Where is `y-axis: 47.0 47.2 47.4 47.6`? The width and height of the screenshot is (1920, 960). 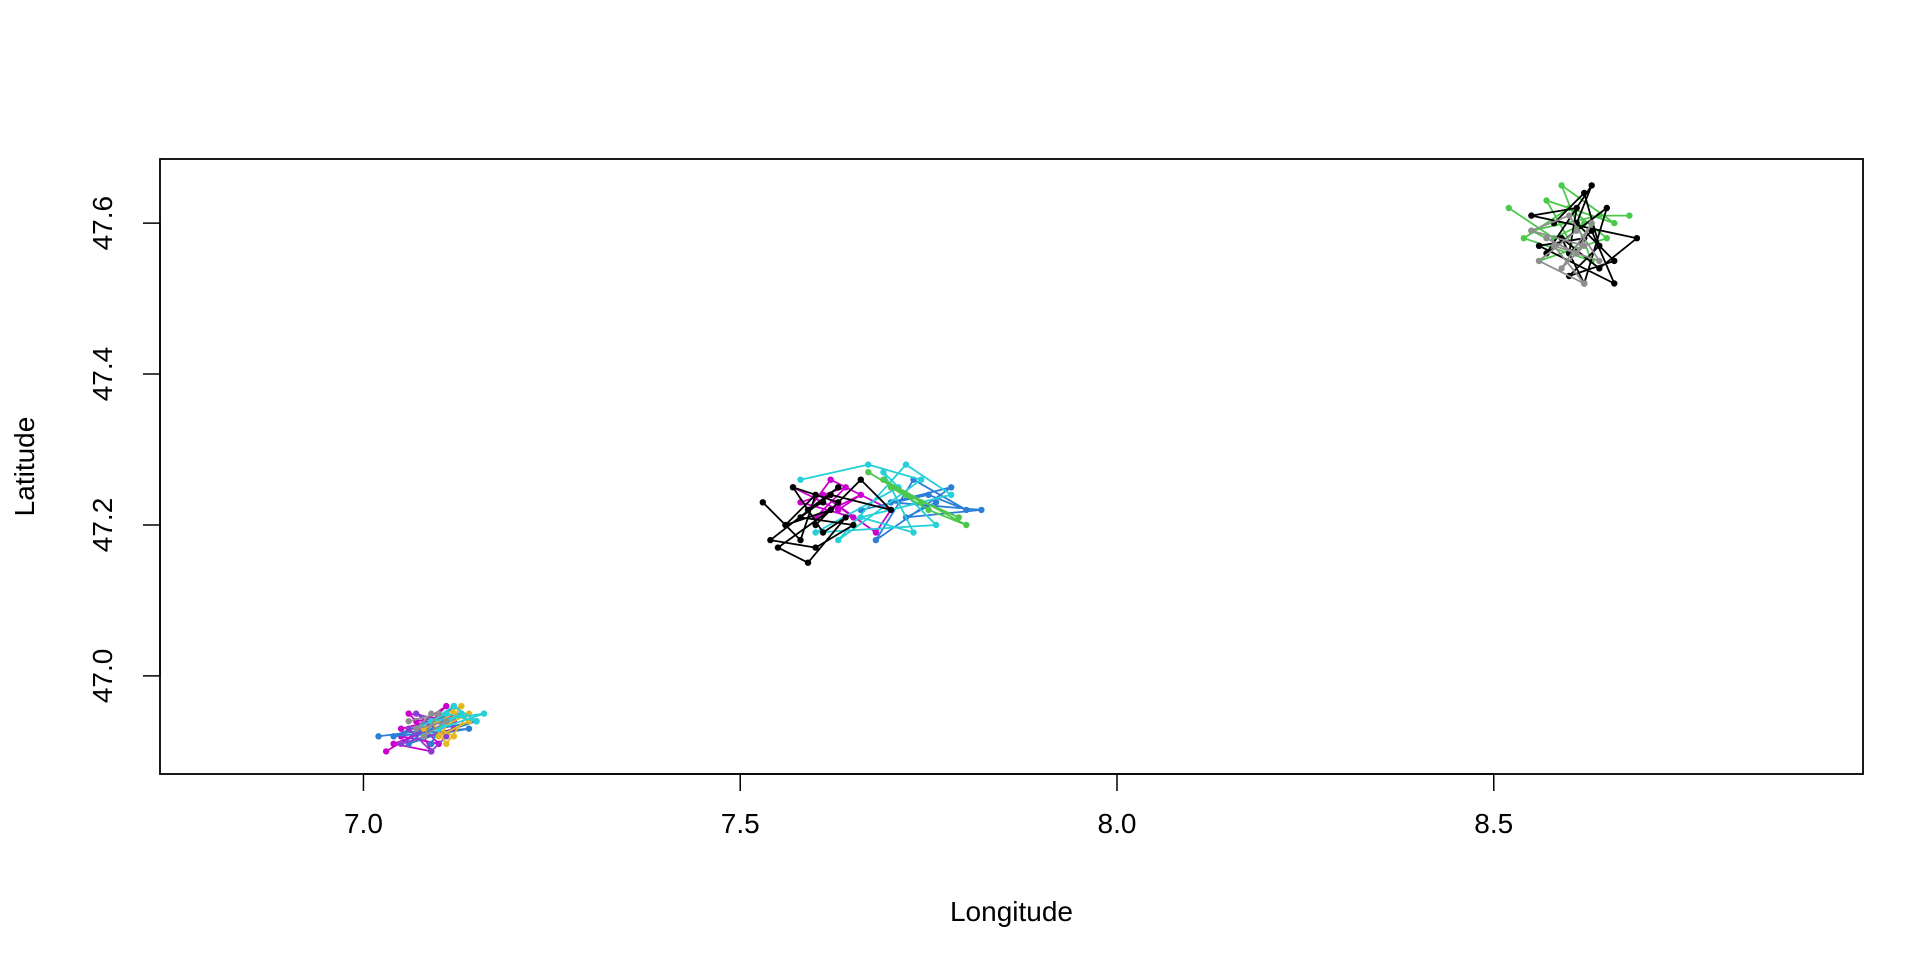 y-axis: 47.0 47.2 47.4 47.6 is located at coordinates (124, 450).